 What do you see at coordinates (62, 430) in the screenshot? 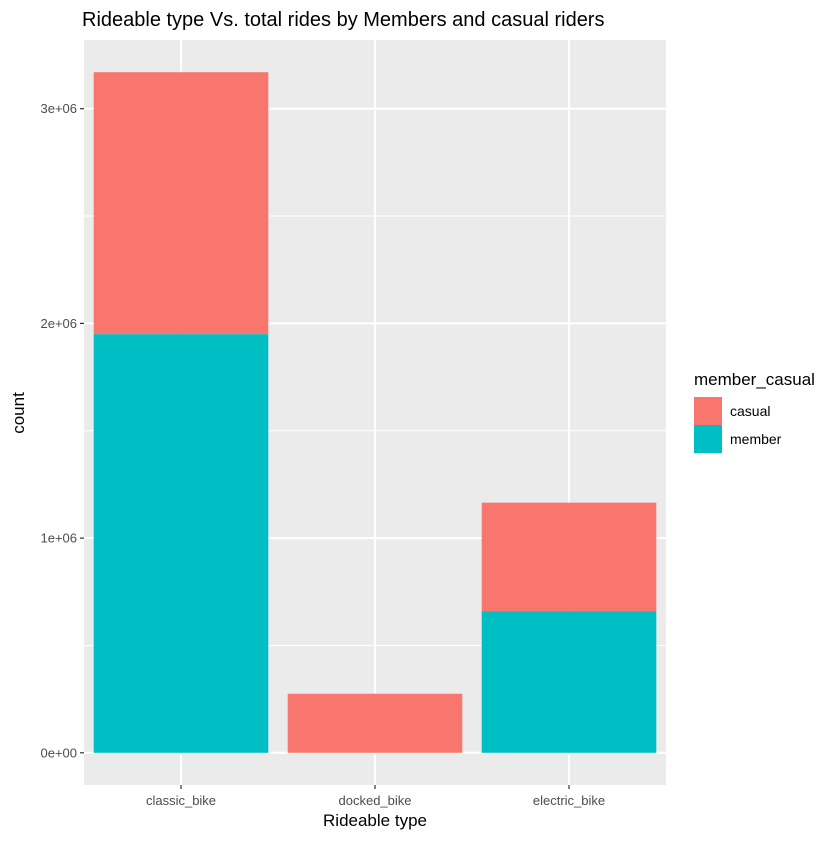
I see `y-axis: 0e+00 1e+06 2e+06 3e+06` at bounding box center [62, 430].